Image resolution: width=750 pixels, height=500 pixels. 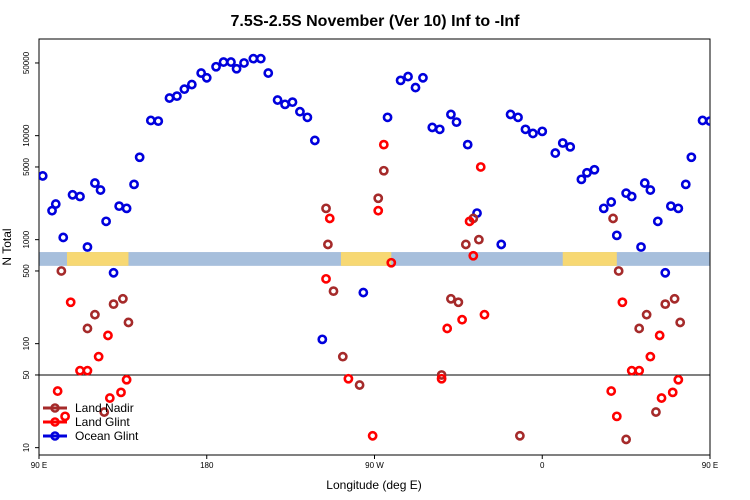 I want to click on y-tick-label: 50, so click(x=26, y=374).